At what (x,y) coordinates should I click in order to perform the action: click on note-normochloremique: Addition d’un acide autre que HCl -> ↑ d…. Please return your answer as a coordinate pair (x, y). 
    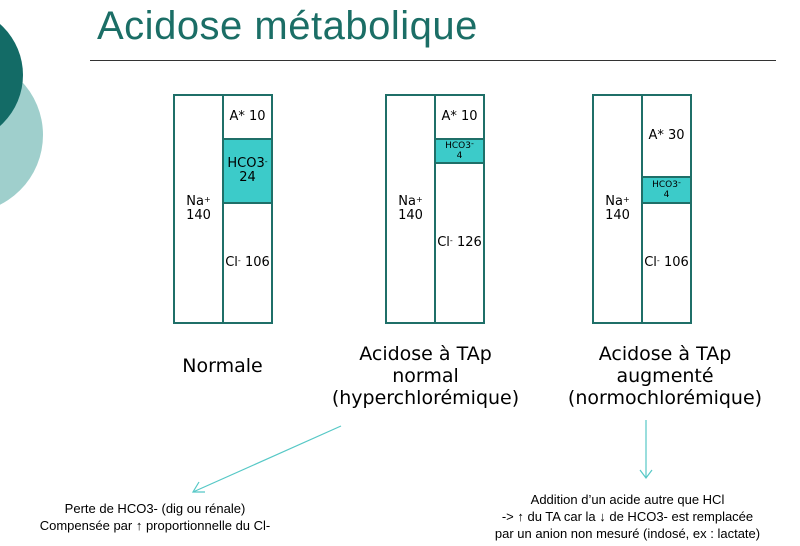
    Looking at the image, I should click on (627, 516).